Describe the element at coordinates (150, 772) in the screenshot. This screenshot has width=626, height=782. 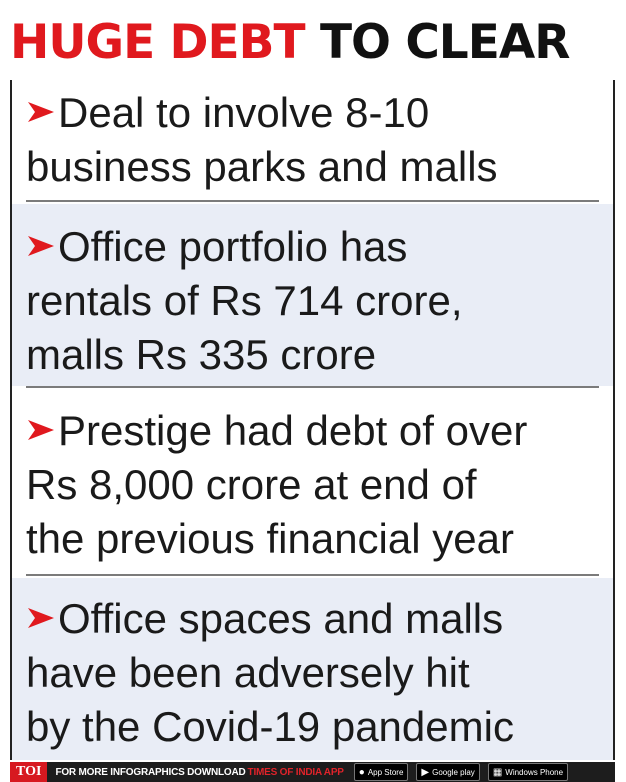
I see `footer-text: FOR MORE INFOGRAPHICS DOWNLOAD` at that location.